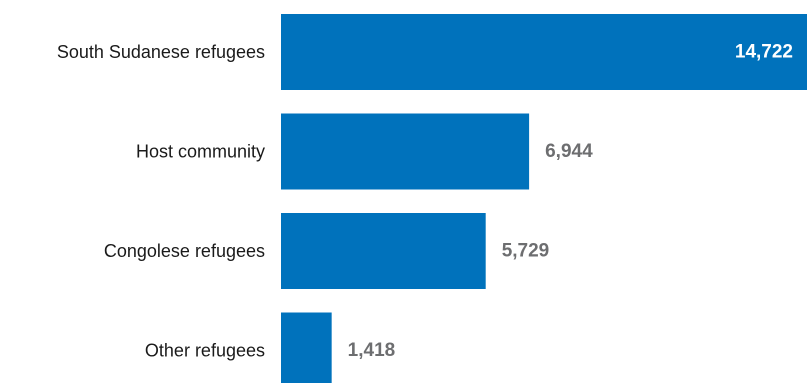 Image resolution: width=807 pixels, height=383 pixels. What do you see at coordinates (372, 350) in the screenshot?
I see `value-label: 1,418` at bounding box center [372, 350].